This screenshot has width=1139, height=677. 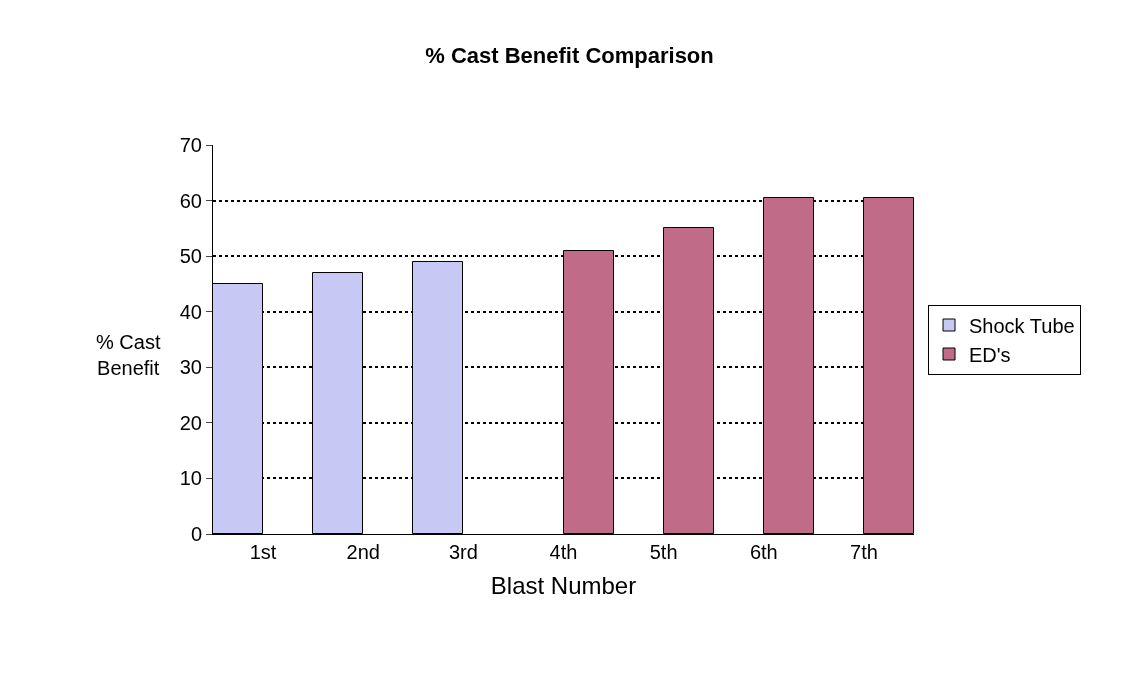 I want to click on y-tick-label: 10, so click(x=190, y=478).